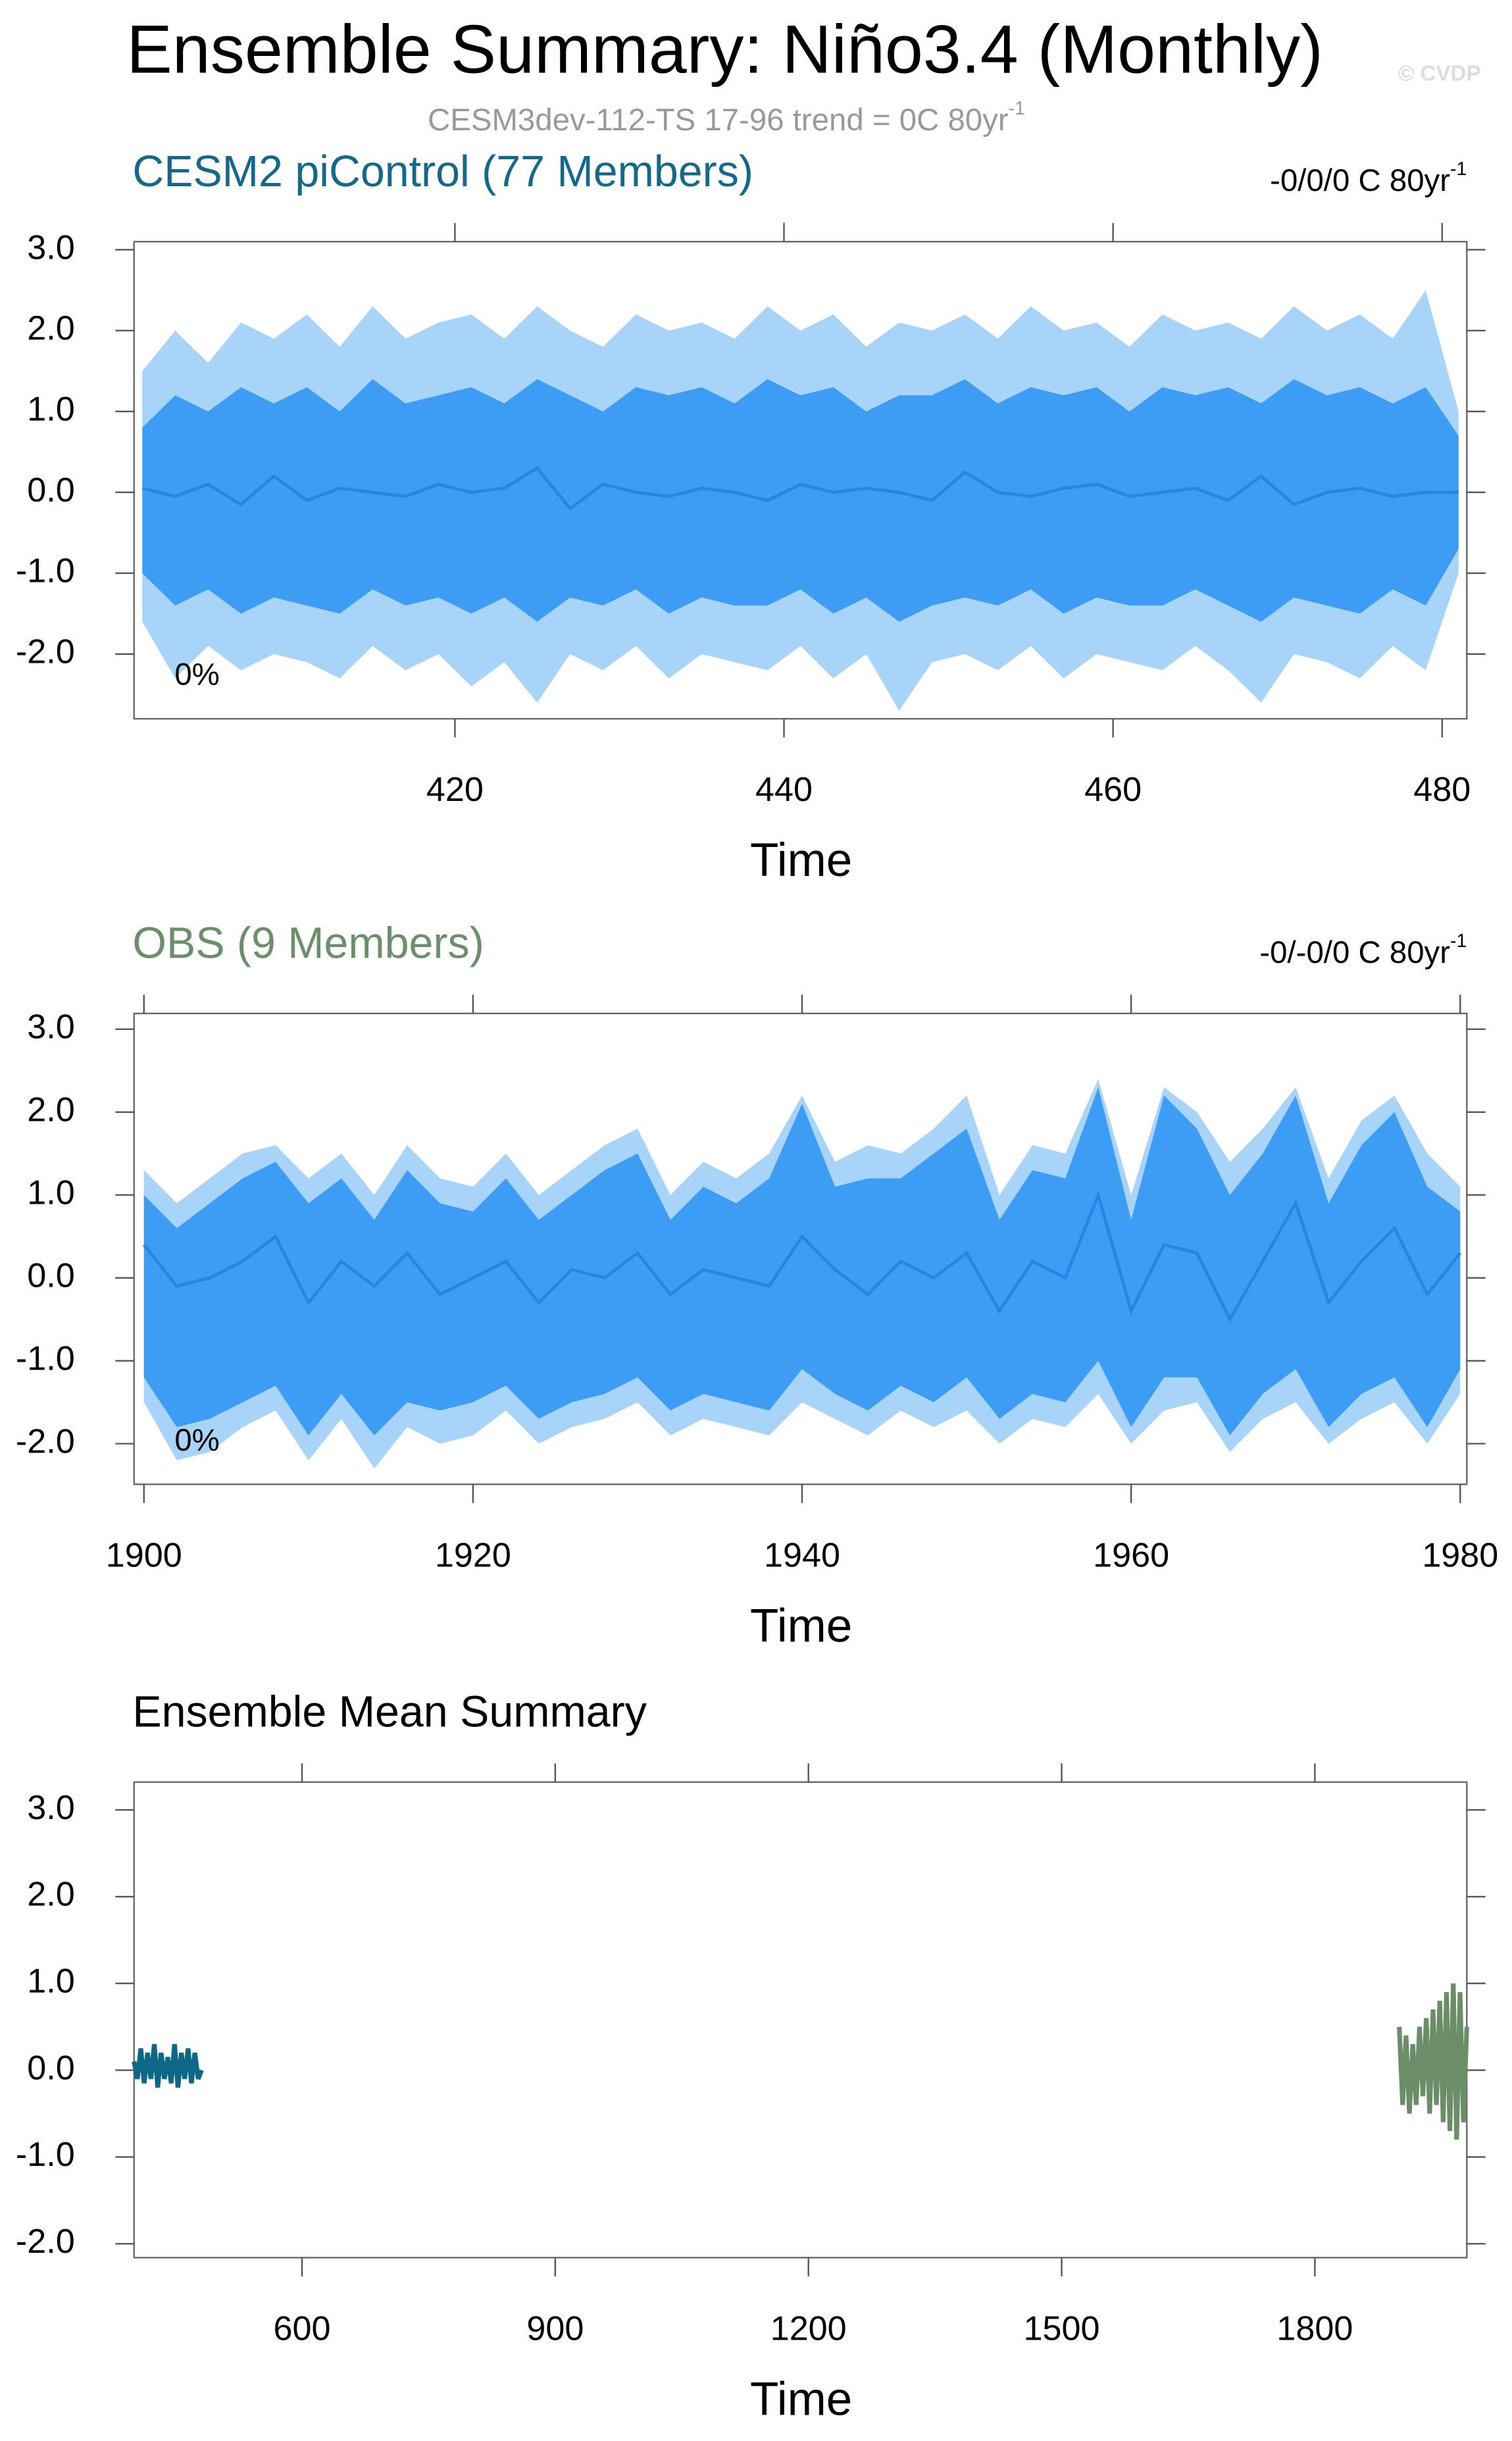 Image resolution: width=1512 pixels, height=2441 pixels. Describe the element at coordinates (1113, 790) in the screenshot. I see `x-tick-label: 460` at that location.